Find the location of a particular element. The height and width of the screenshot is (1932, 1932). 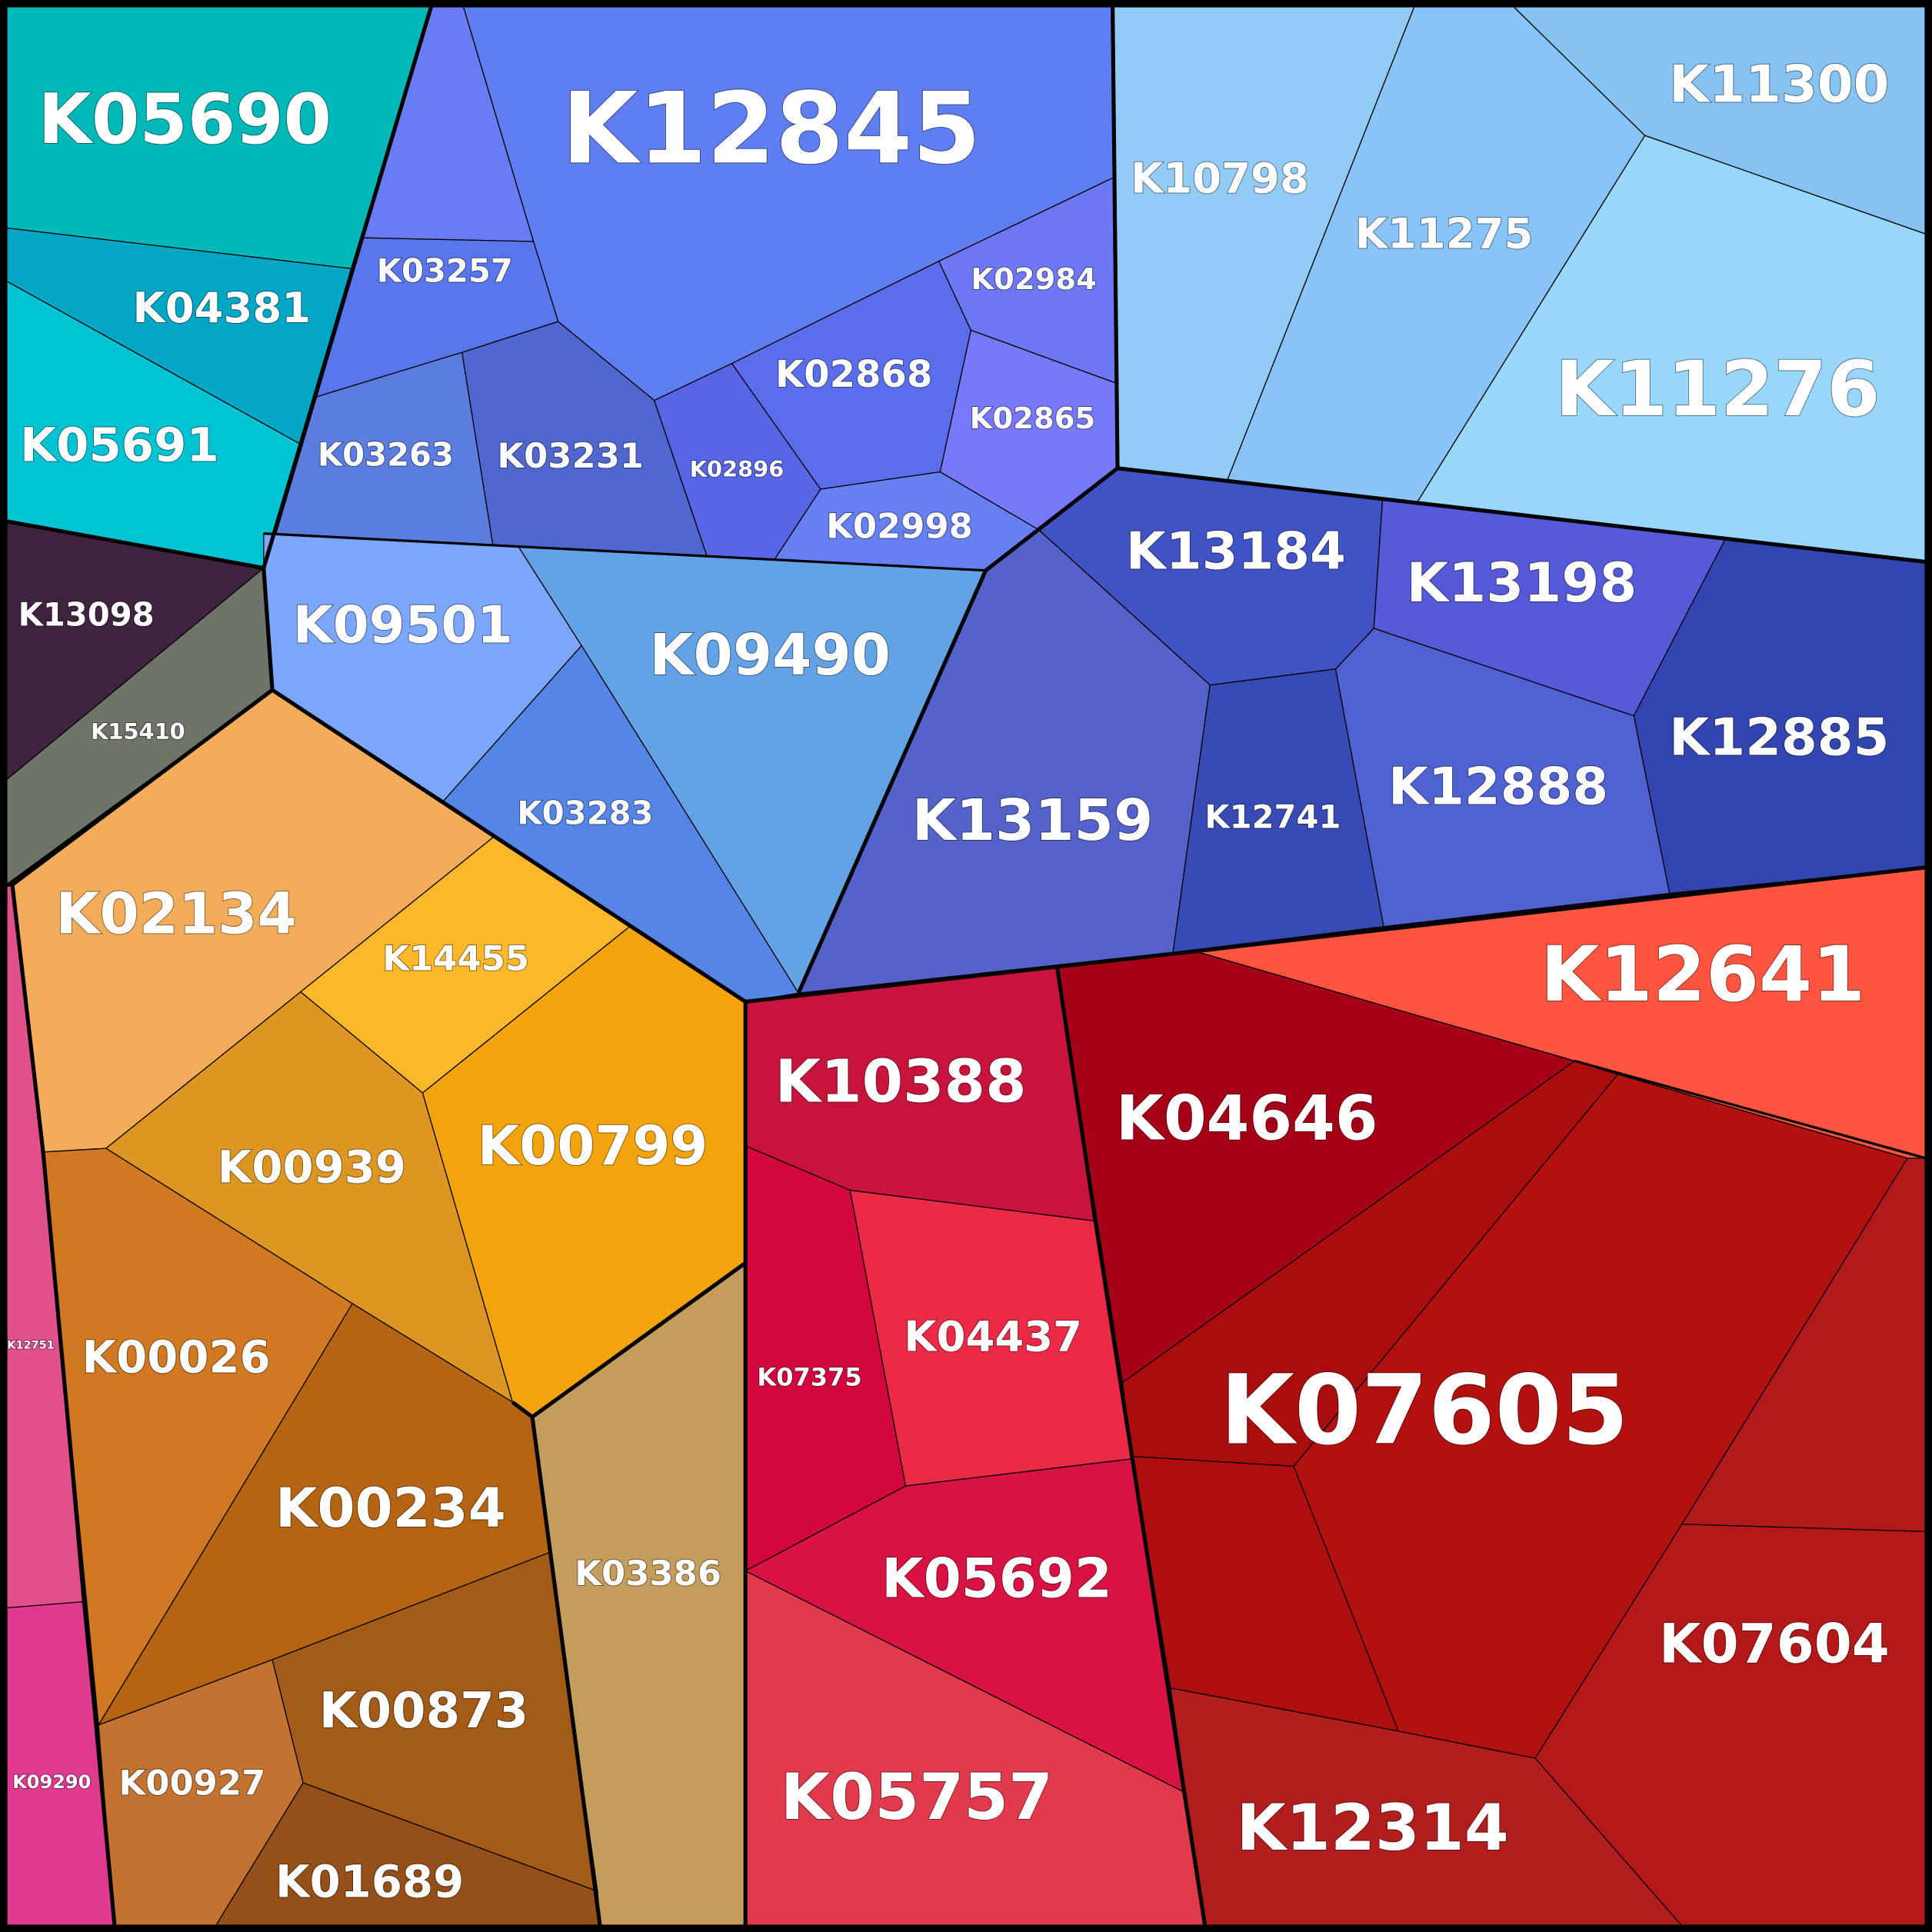

cell-label: K12845 is located at coordinates (771, 129).